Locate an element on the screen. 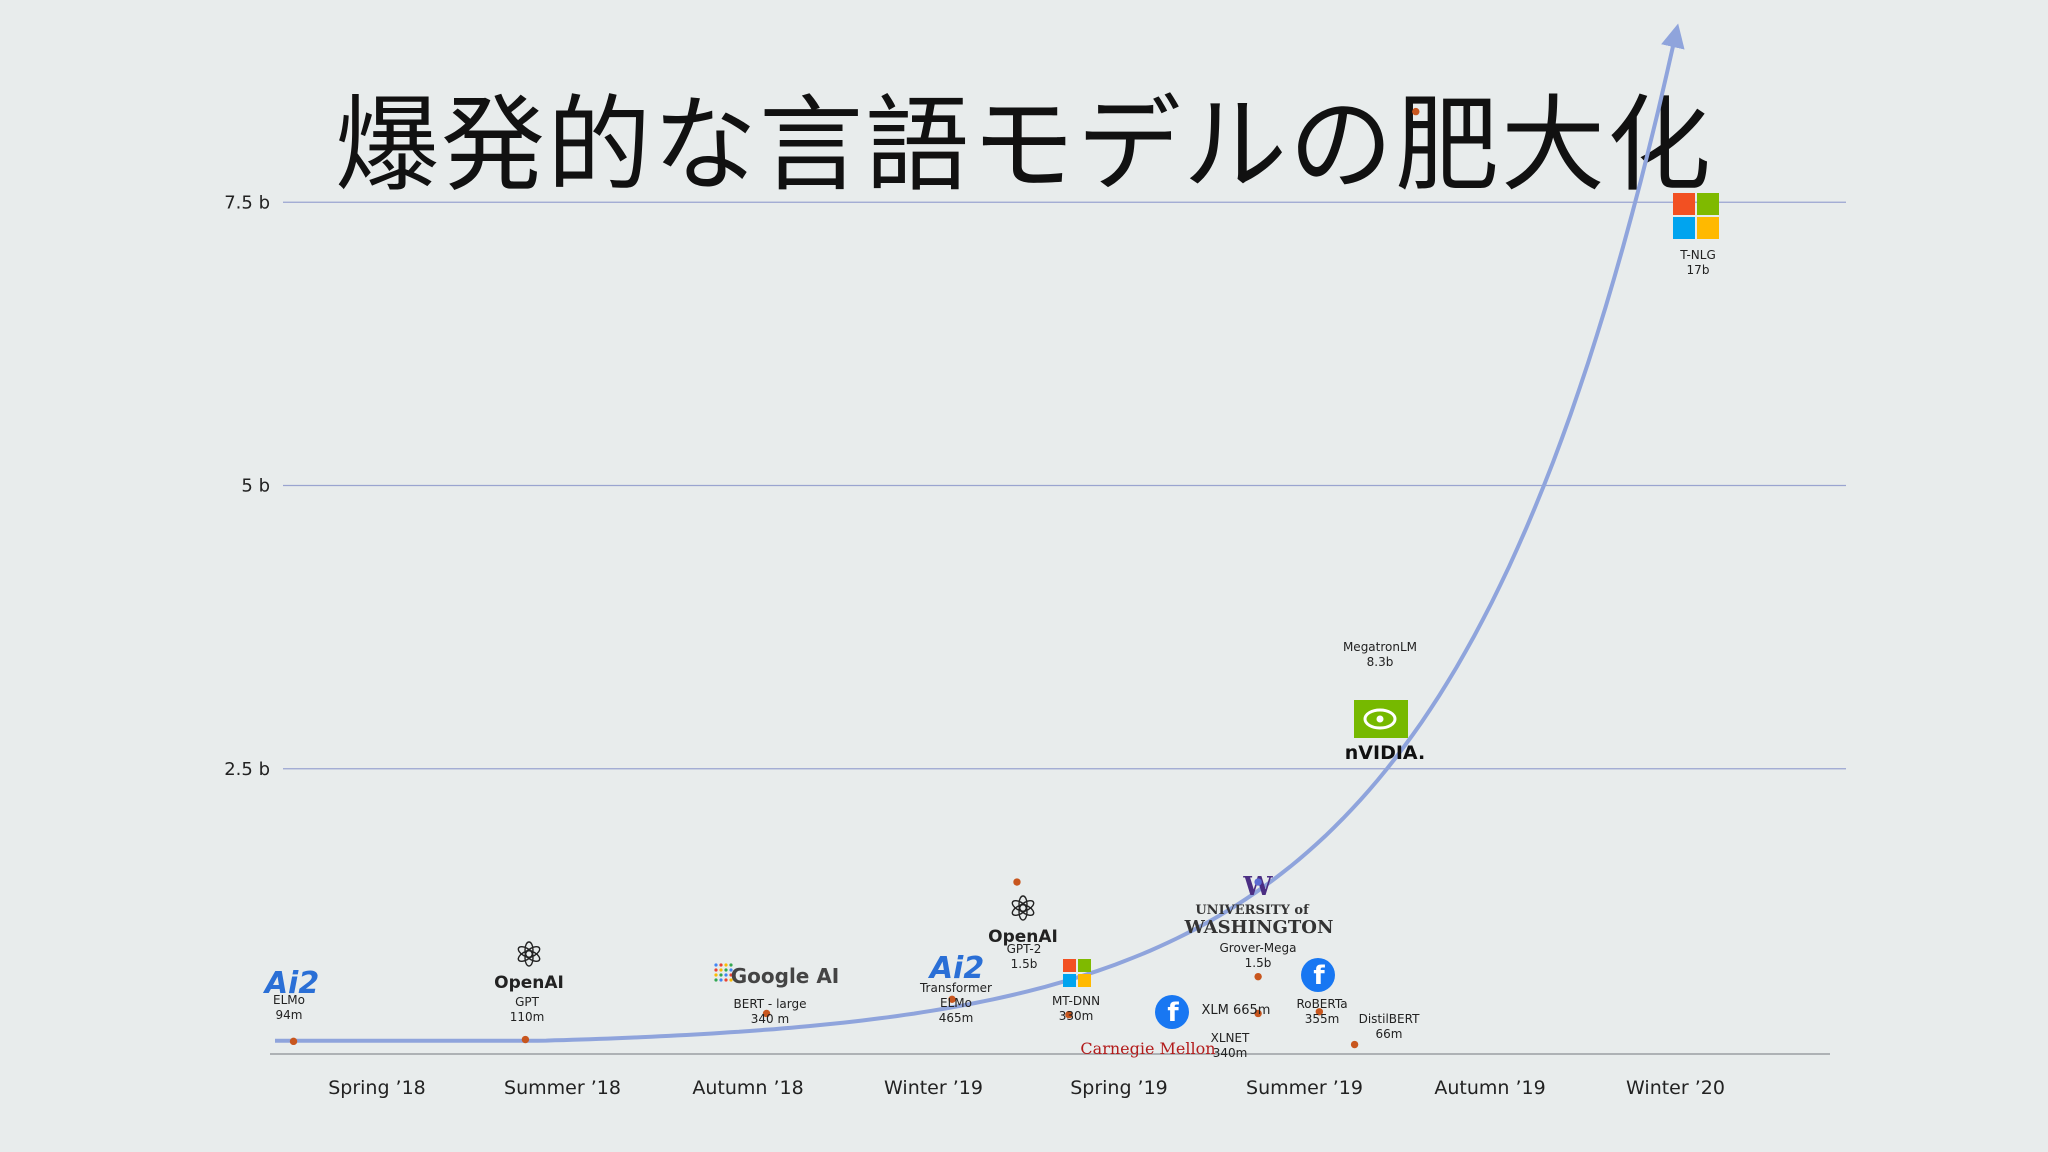 The image size is (2048, 1152). nvidia-pupil-icon is located at coordinates (1380, 719).